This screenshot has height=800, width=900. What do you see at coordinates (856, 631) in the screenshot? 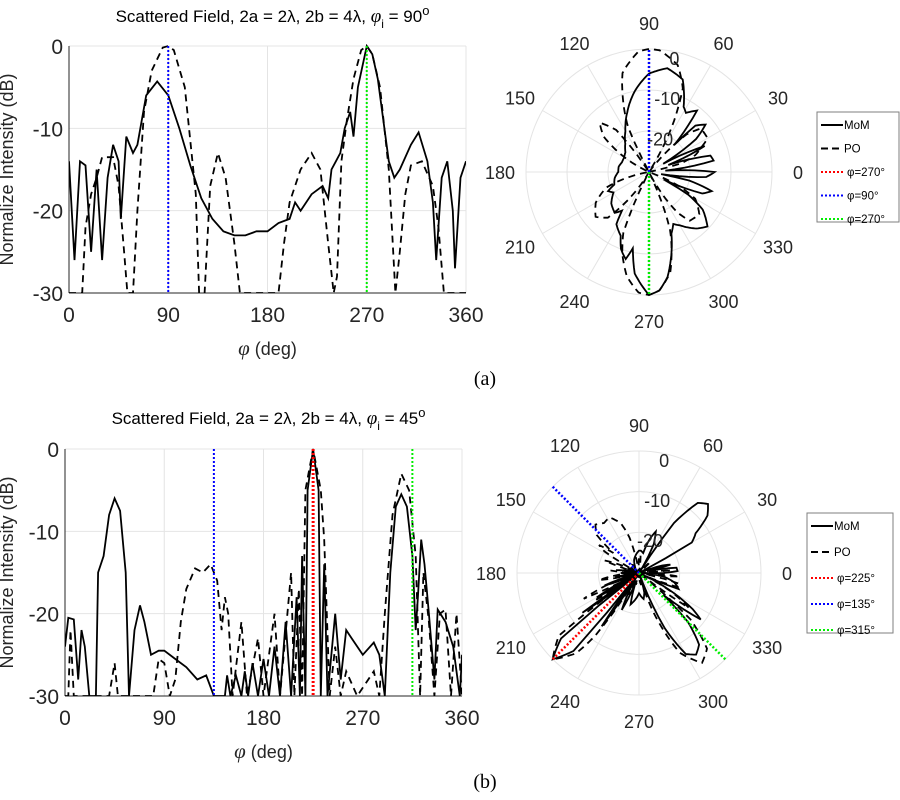
I see `legend-entry: φ=315°` at bounding box center [856, 631].